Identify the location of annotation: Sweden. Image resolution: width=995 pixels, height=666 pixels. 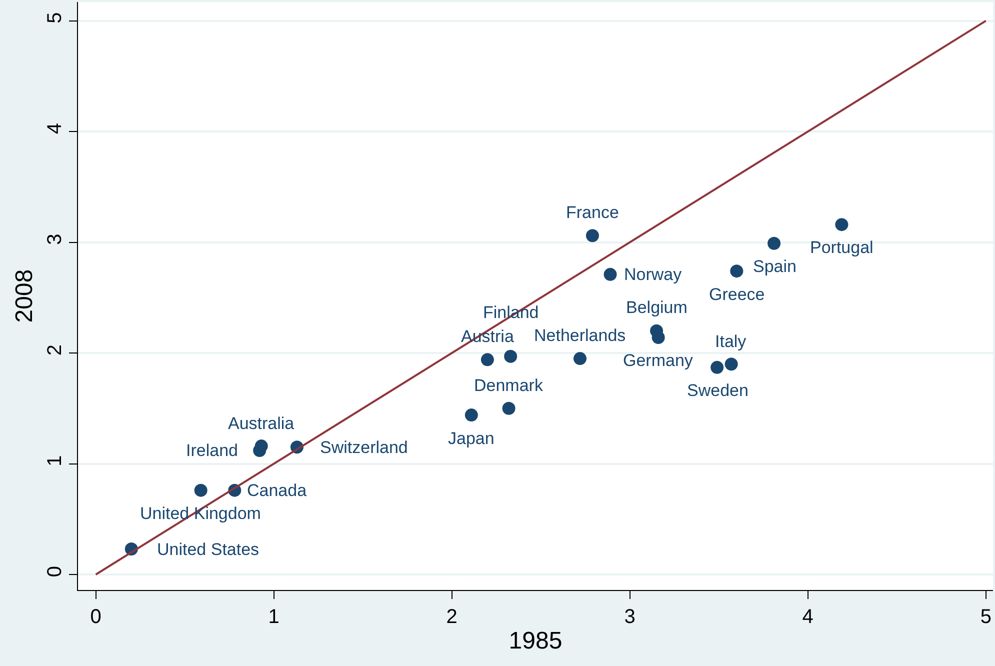
(717, 390).